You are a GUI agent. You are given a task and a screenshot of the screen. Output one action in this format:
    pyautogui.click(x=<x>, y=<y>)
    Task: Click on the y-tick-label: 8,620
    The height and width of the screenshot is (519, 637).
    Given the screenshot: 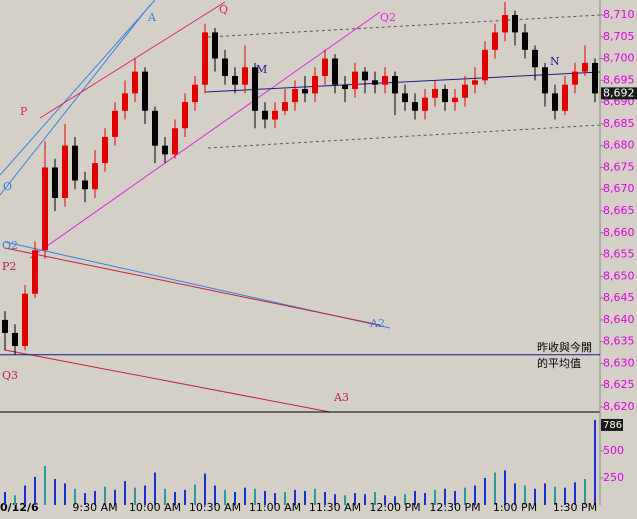 What is the action you would take?
    pyautogui.click(x=619, y=406)
    